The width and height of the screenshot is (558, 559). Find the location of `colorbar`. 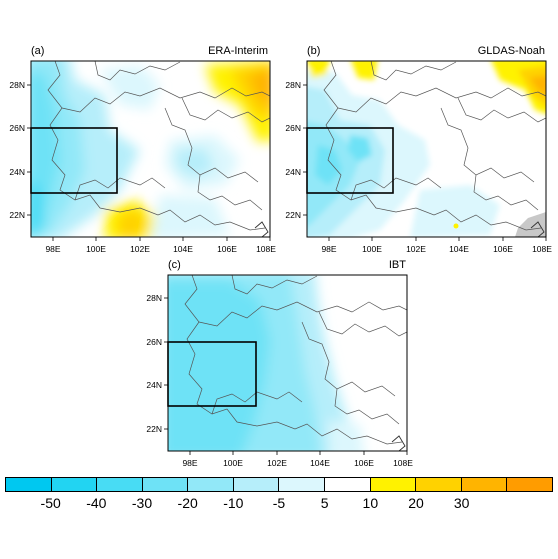

colorbar is located at coordinates (279, 484).